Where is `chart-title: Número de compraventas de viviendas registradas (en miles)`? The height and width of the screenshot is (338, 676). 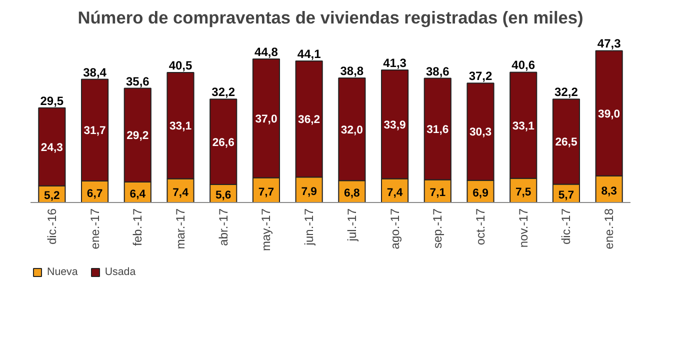
chart-title: Número de compraventas de viviendas registradas (en miles) is located at coordinates (331, 18).